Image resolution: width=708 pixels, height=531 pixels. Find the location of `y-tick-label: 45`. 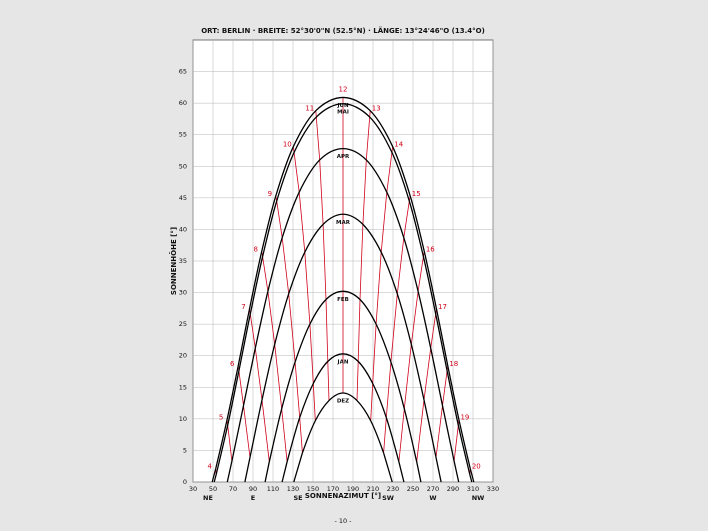

y-tick-label: 45 is located at coordinates (183, 198).